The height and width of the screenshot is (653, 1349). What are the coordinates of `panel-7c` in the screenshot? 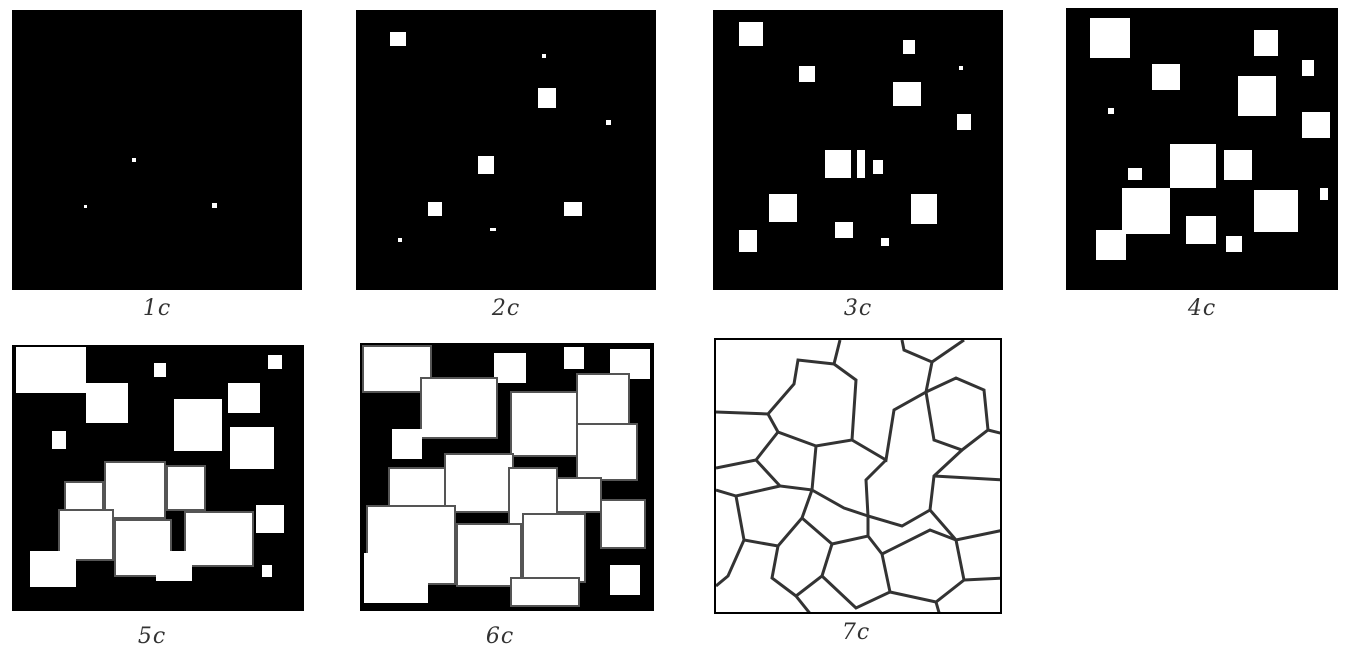 It's located at (858, 476).